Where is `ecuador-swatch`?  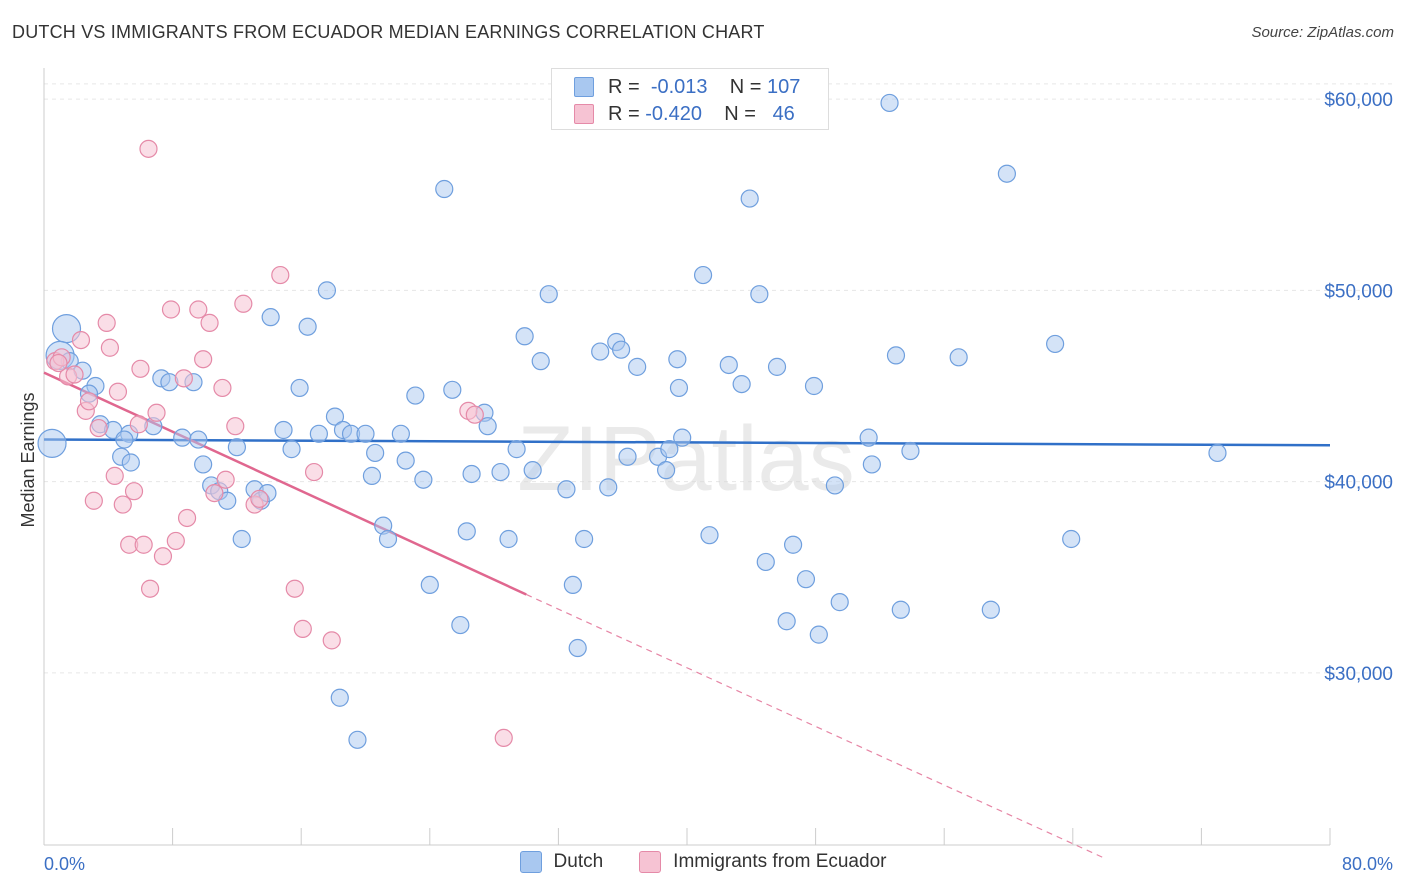 ecuador-swatch is located at coordinates (584, 114).